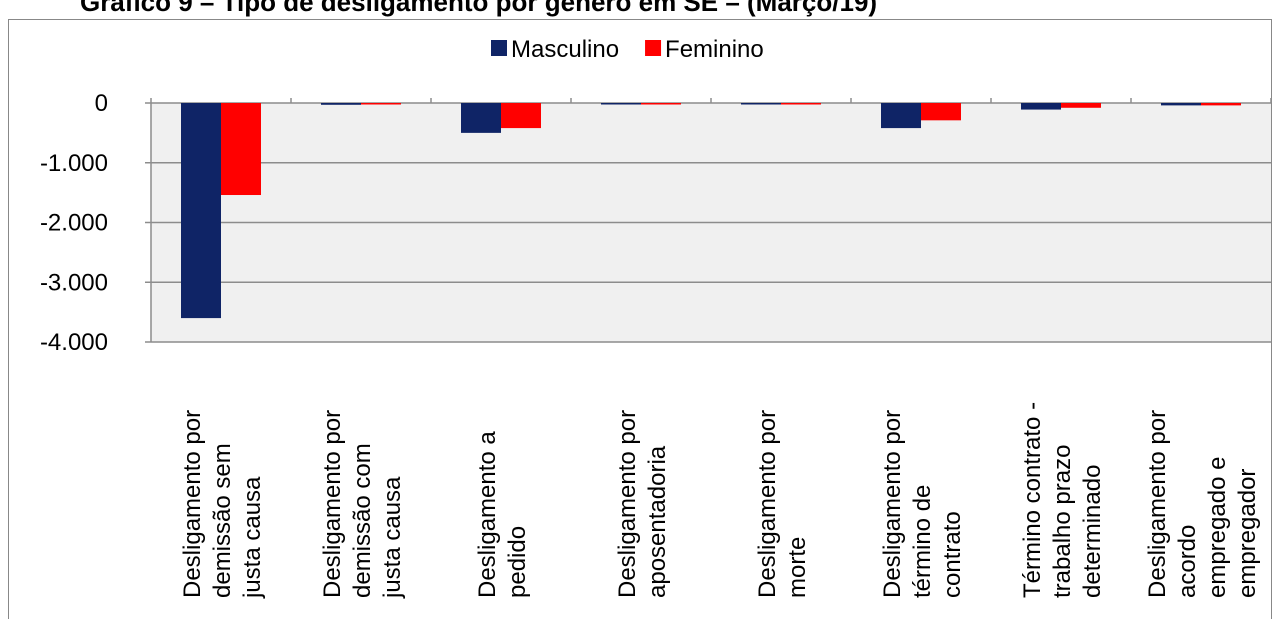 The height and width of the screenshot is (619, 1283). What do you see at coordinates (714, 49) in the screenshot?
I see `legend-label-feminino: Feminino` at bounding box center [714, 49].